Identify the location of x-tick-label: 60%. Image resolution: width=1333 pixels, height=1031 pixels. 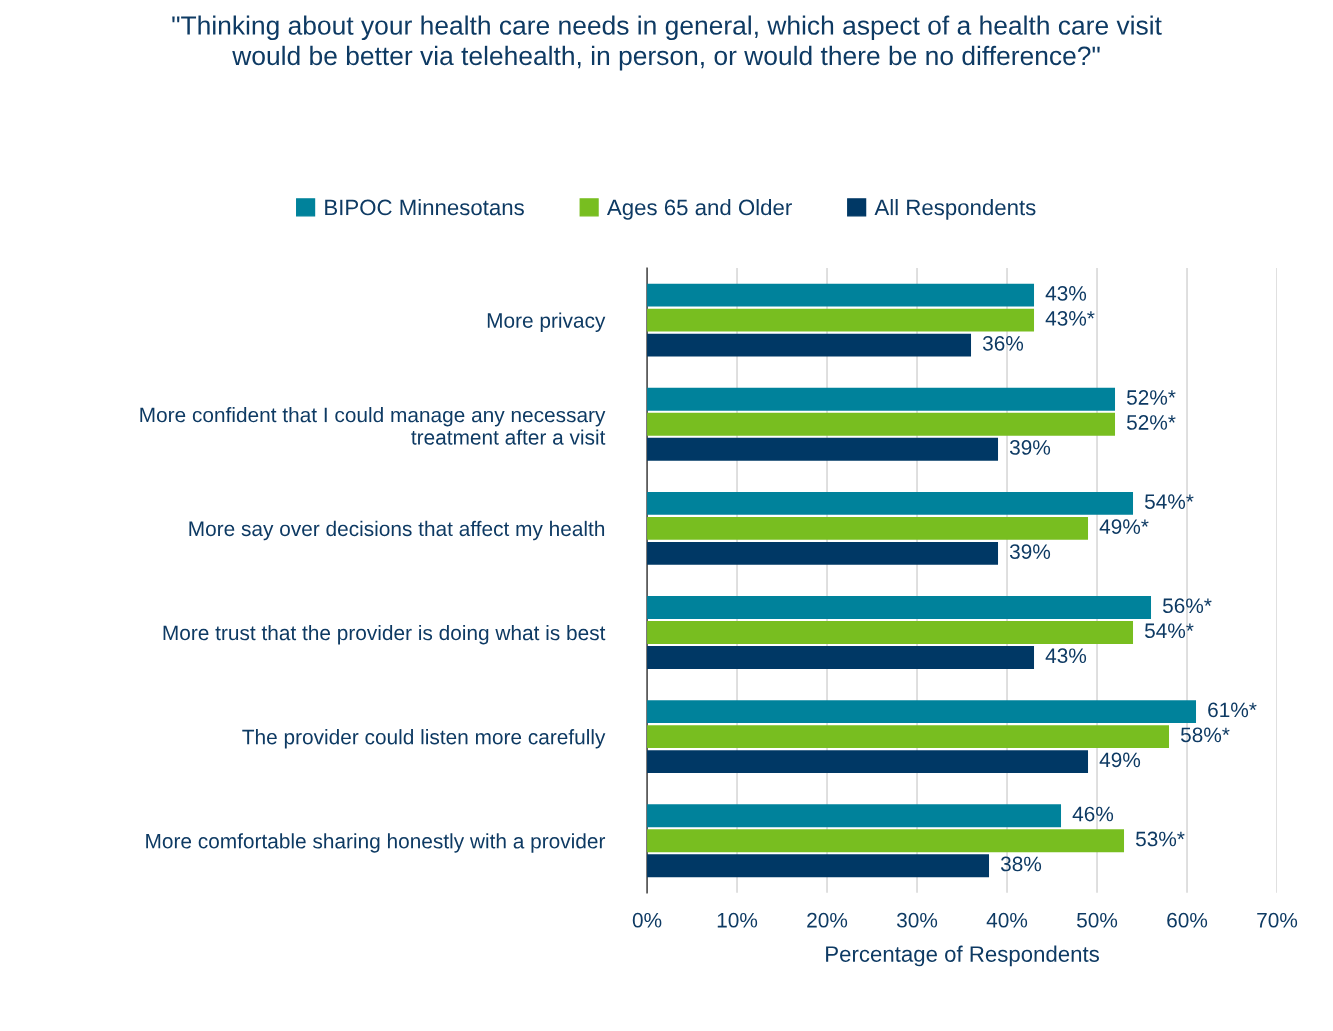
(1187, 920).